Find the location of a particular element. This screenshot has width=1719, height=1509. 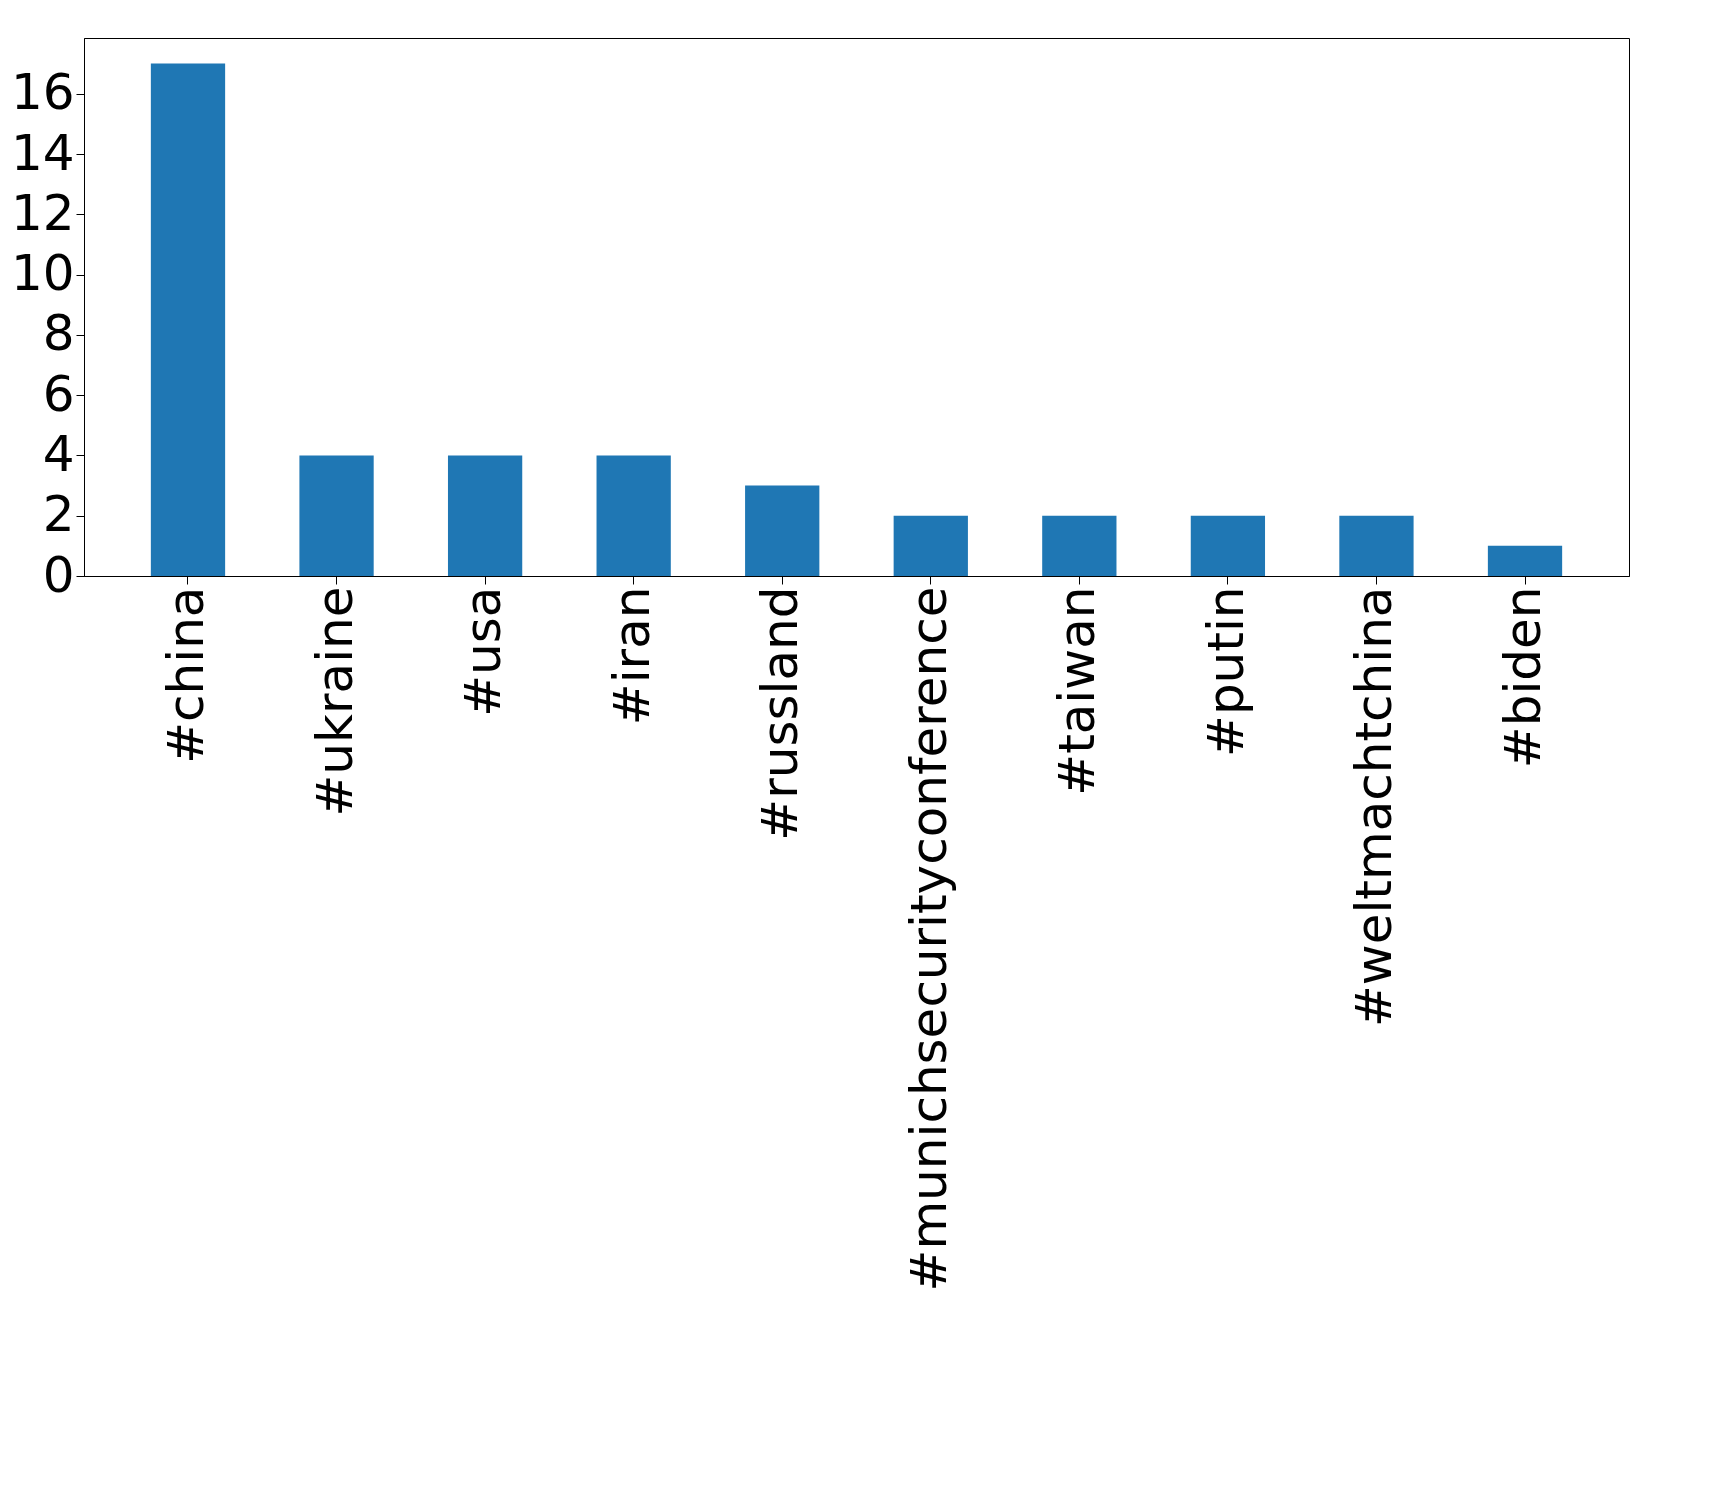

x-tick-label: #ukraine is located at coordinates (334, 701).